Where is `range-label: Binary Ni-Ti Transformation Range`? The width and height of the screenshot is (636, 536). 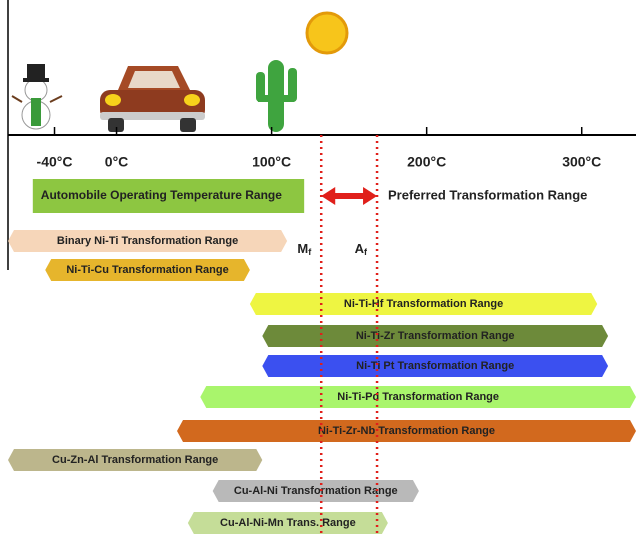
range-label: Binary Ni-Ti Transformation Range is located at coordinates (147, 241).